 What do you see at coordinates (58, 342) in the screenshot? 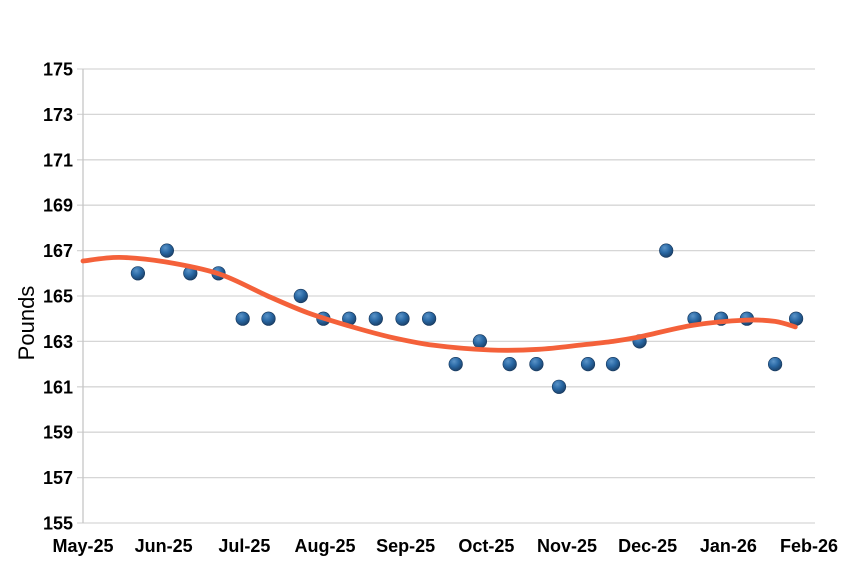
I see `y-tick-label: 163` at bounding box center [58, 342].